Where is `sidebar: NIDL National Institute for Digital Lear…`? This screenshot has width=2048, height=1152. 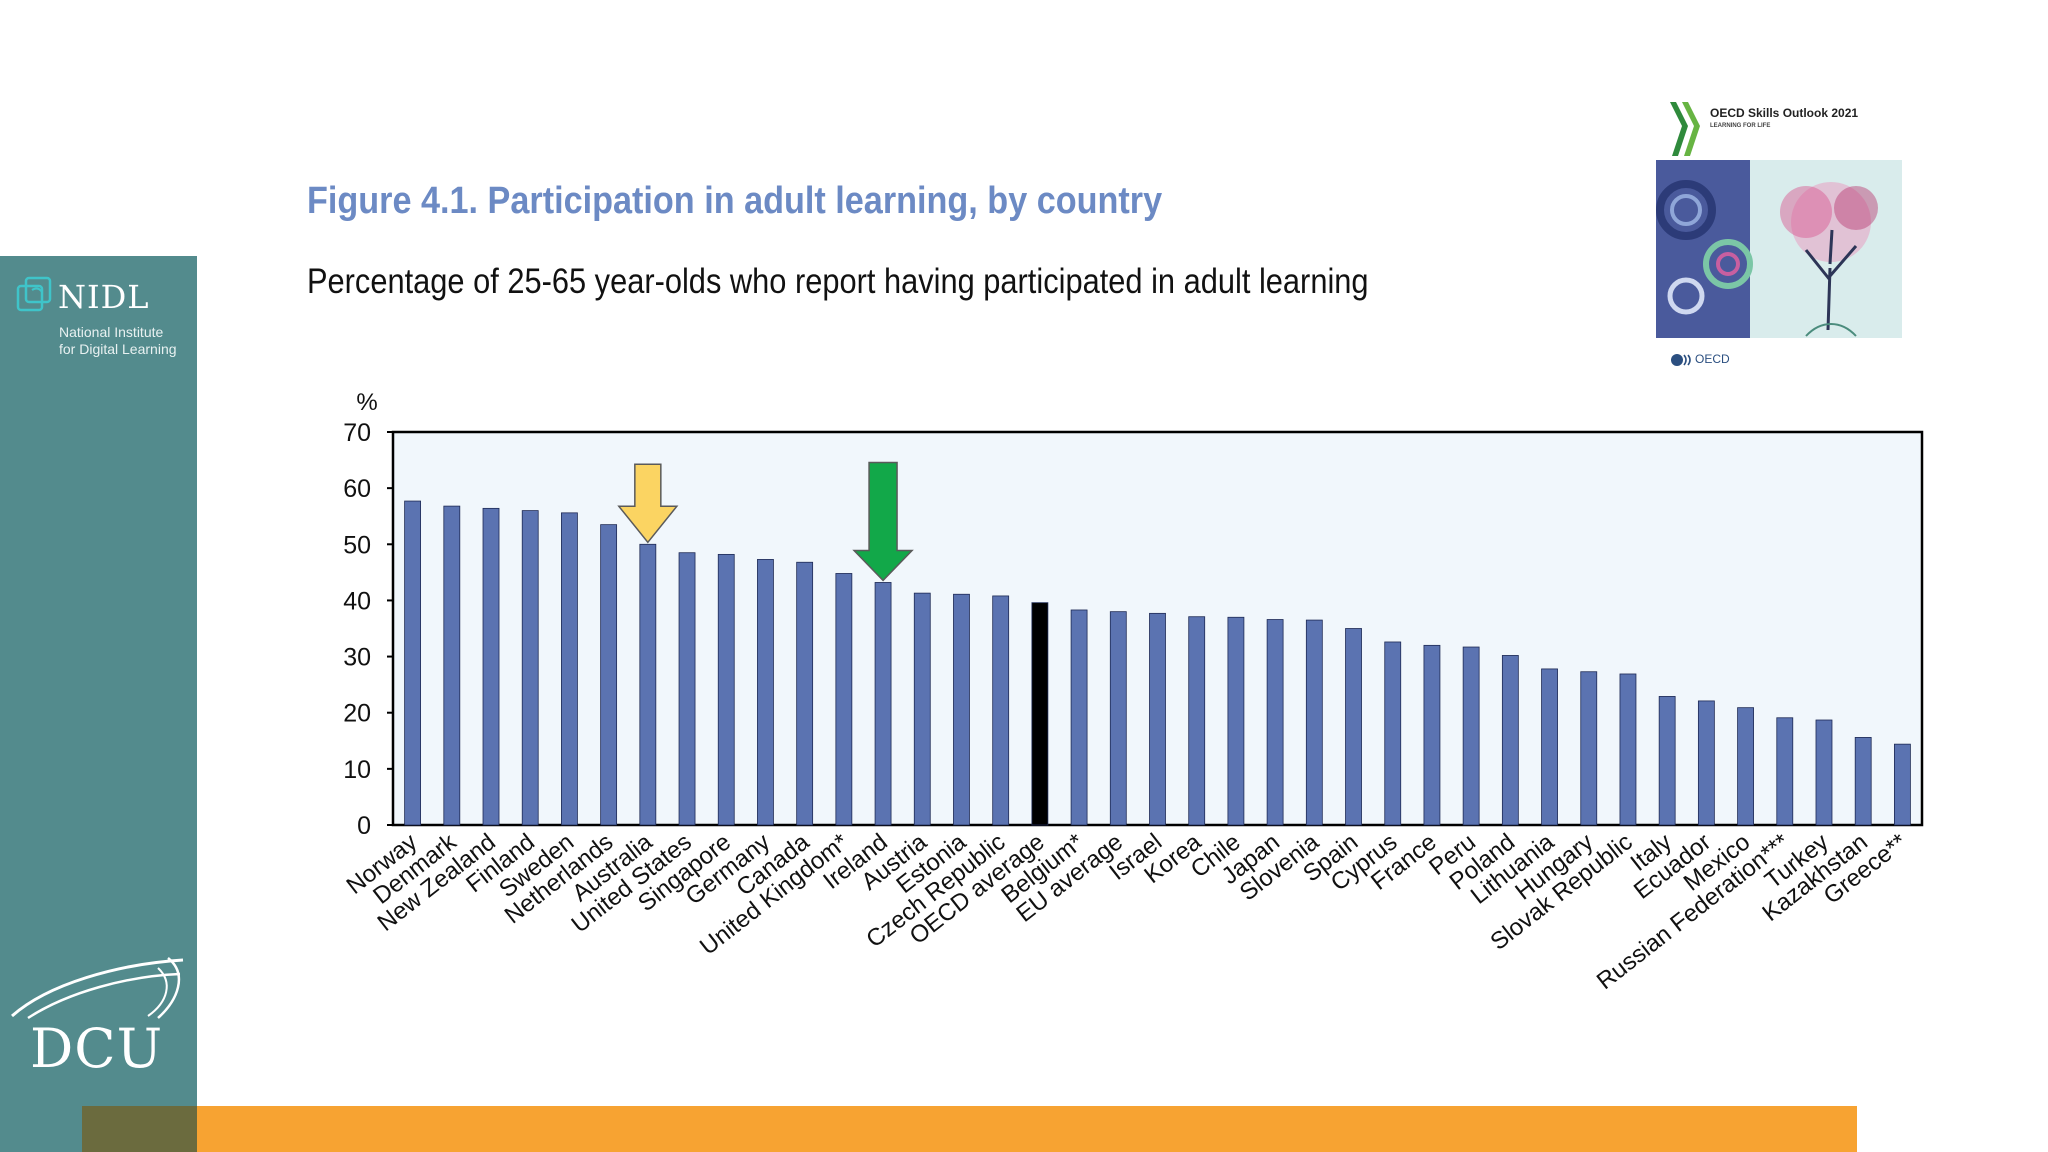 sidebar: NIDL National Institute for Digital Lear… is located at coordinates (98, 704).